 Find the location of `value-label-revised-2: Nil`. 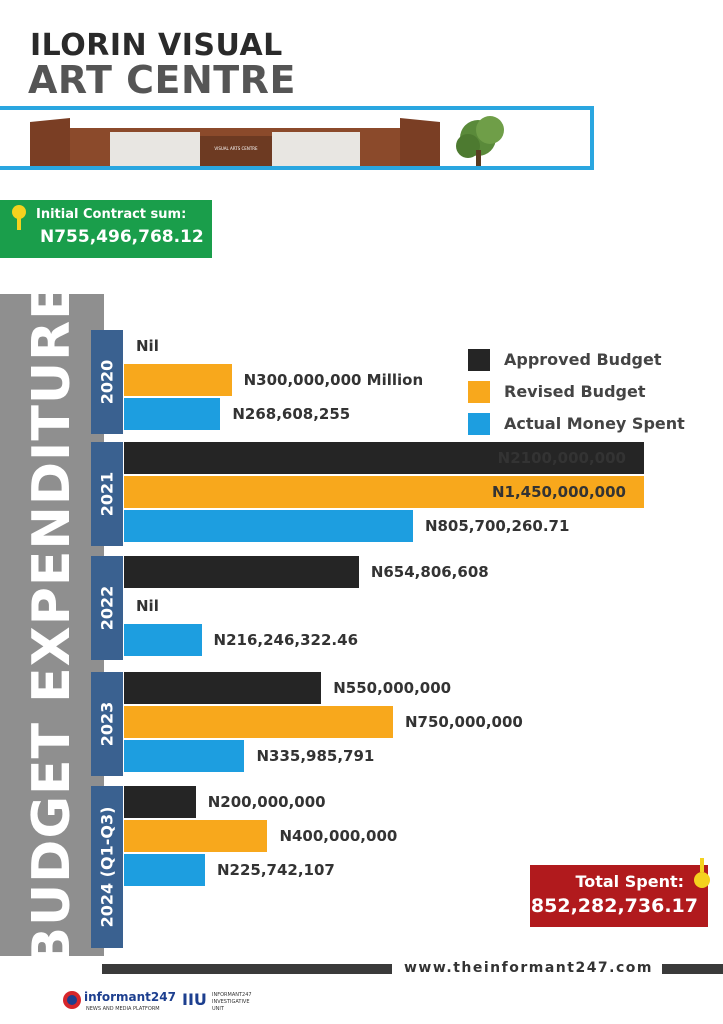

value-label-revised-2: Nil is located at coordinates (147, 606).